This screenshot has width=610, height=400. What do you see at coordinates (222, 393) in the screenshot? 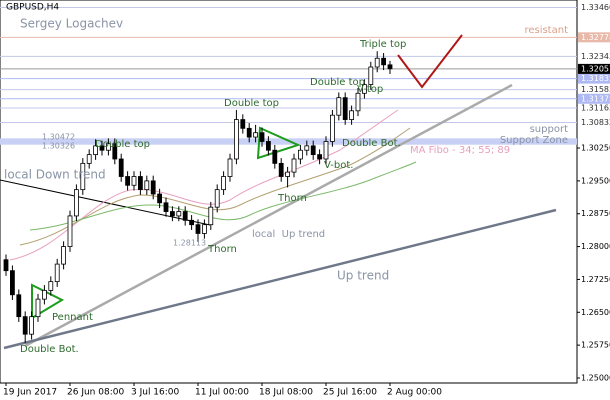
I see `x-tick-label: 11 Jul 00:00` at bounding box center [222, 393].